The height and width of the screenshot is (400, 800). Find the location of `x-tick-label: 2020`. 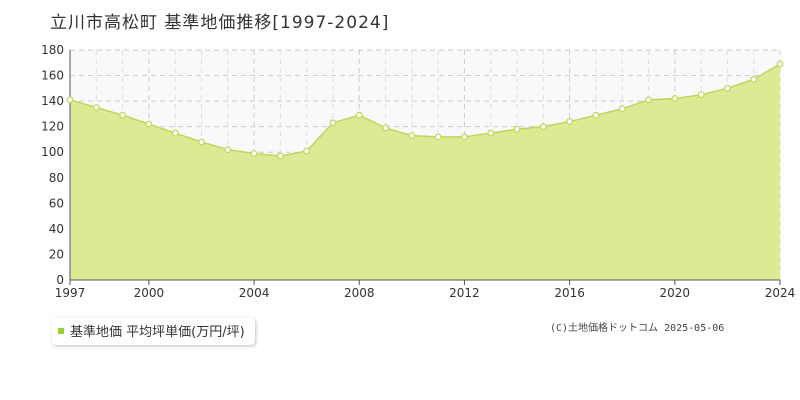

x-tick-label: 2020 is located at coordinates (675, 293).